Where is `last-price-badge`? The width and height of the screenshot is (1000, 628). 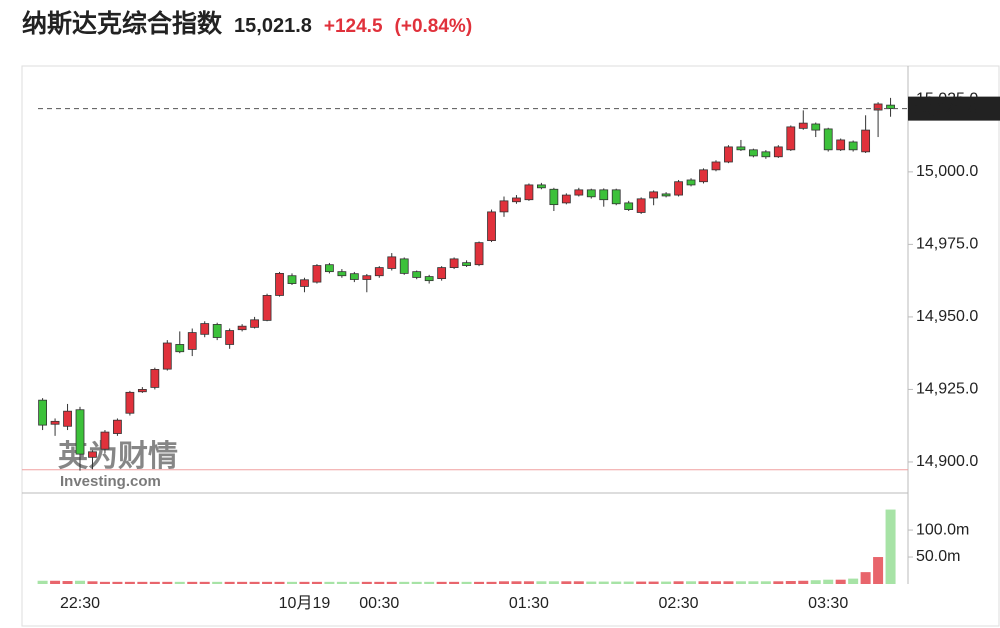
last-price-badge is located at coordinates (954, 108).